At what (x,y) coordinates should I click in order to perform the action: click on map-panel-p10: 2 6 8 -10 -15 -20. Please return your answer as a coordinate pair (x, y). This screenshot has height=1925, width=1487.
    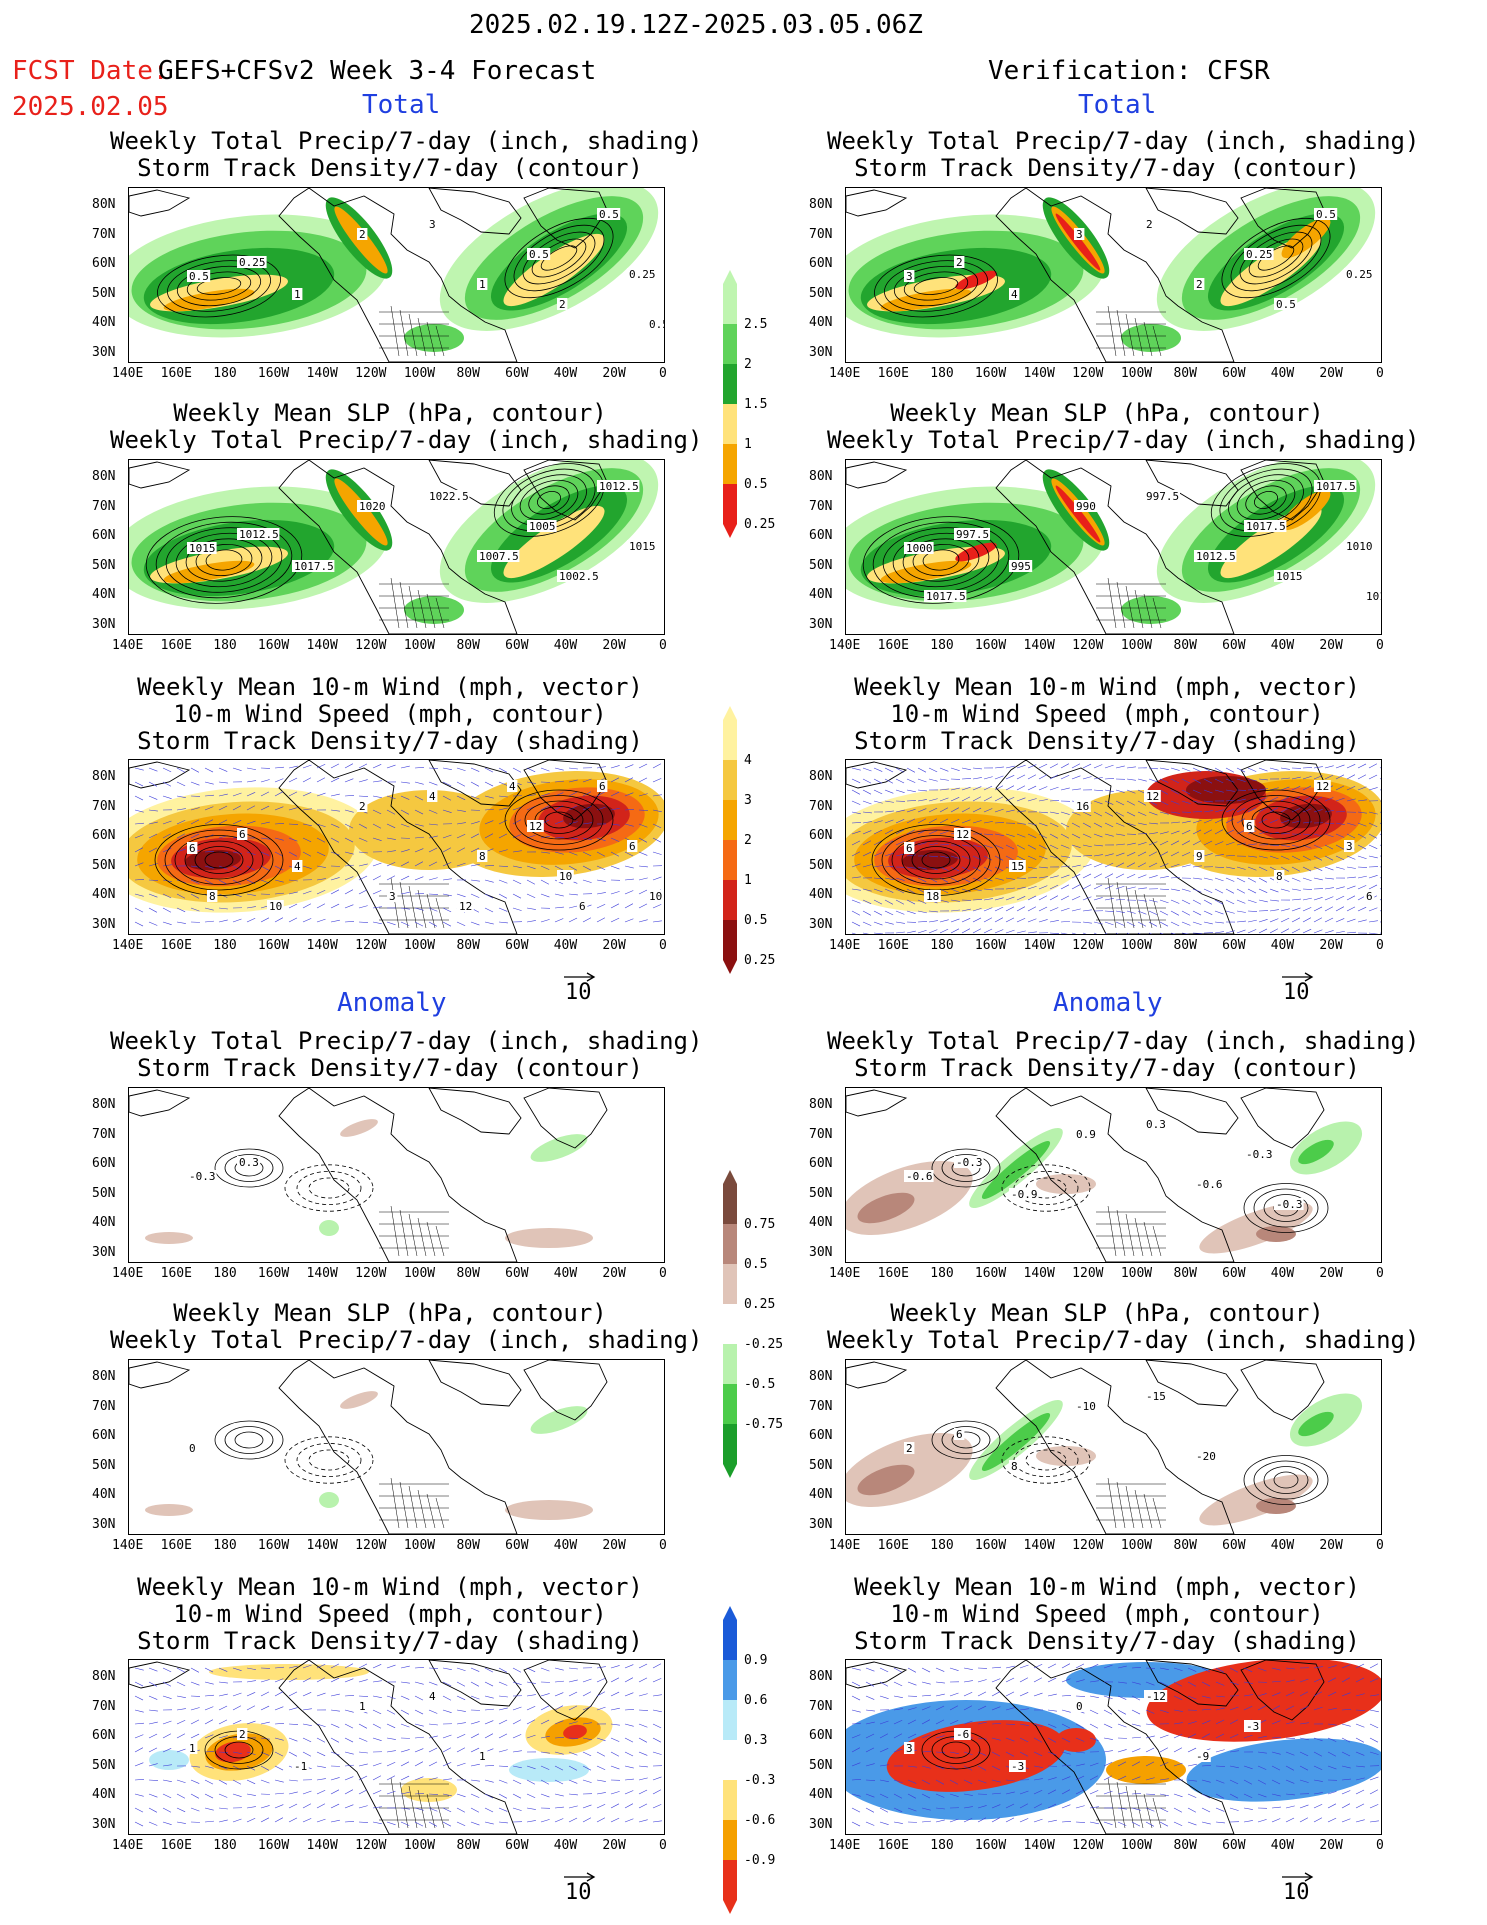
    Looking at the image, I should click on (1113, 1447).